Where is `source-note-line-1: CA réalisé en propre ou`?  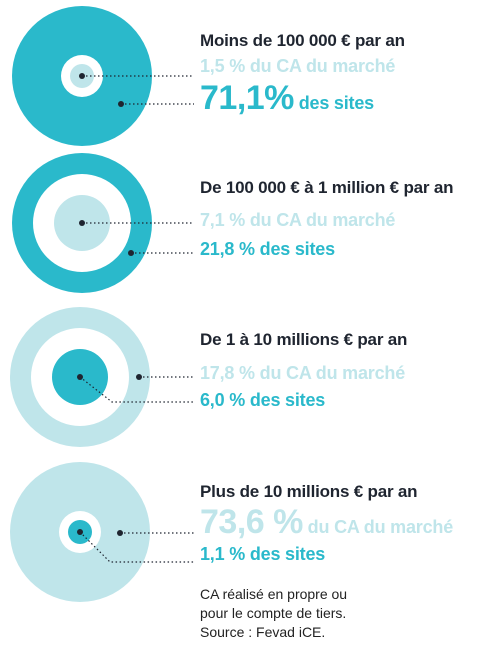
source-note-line-1: CA réalisé en propre ou is located at coordinates (274, 594).